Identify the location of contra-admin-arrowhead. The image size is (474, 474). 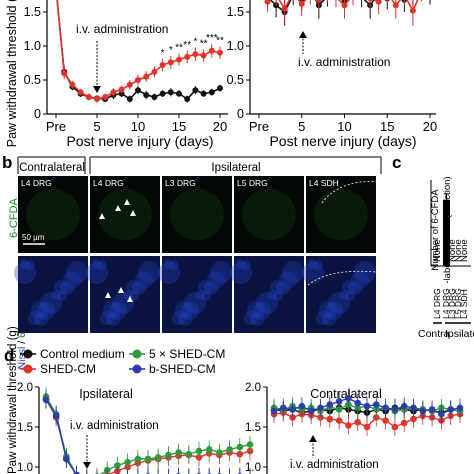
(303, 34).